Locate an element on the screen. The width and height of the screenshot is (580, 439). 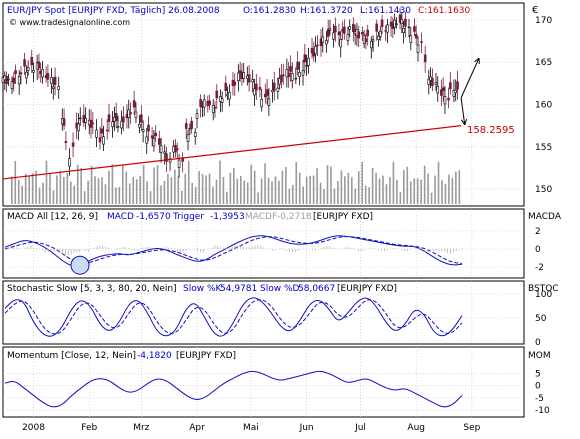
stoch-y-tick-50: 50 is located at coordinates (541, 319).